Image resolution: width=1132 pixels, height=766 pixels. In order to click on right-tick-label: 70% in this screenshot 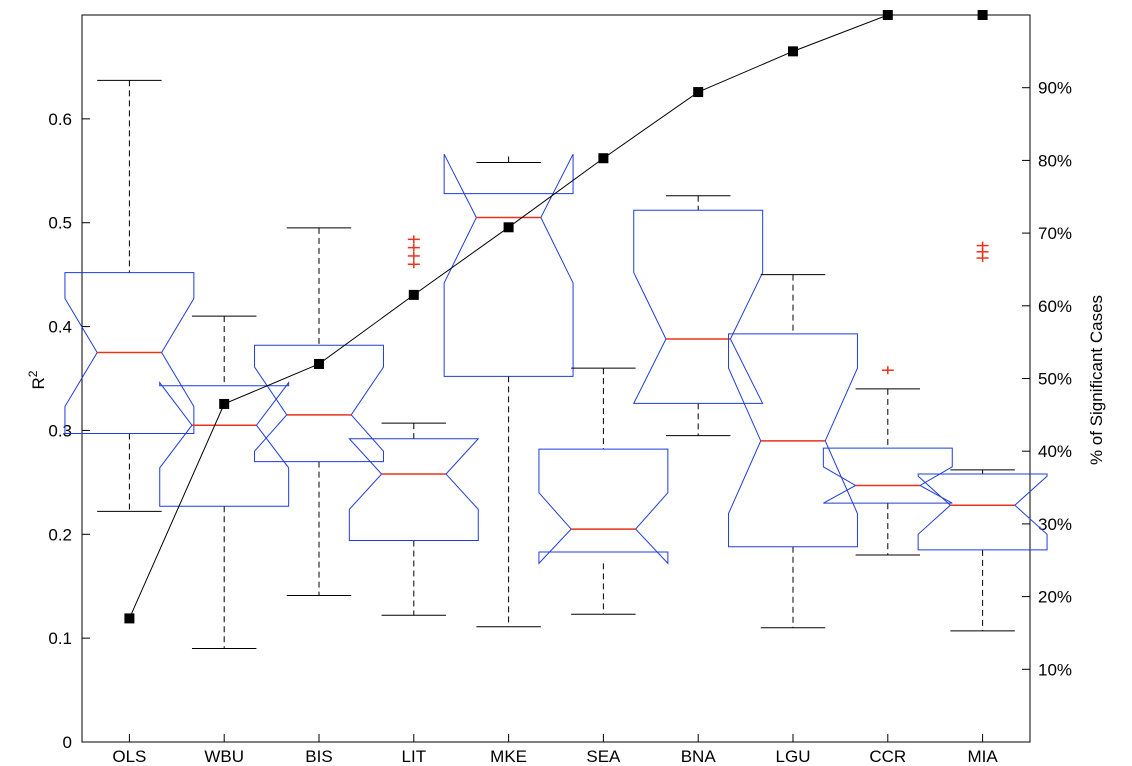, I will do `click(1055, 233)`.